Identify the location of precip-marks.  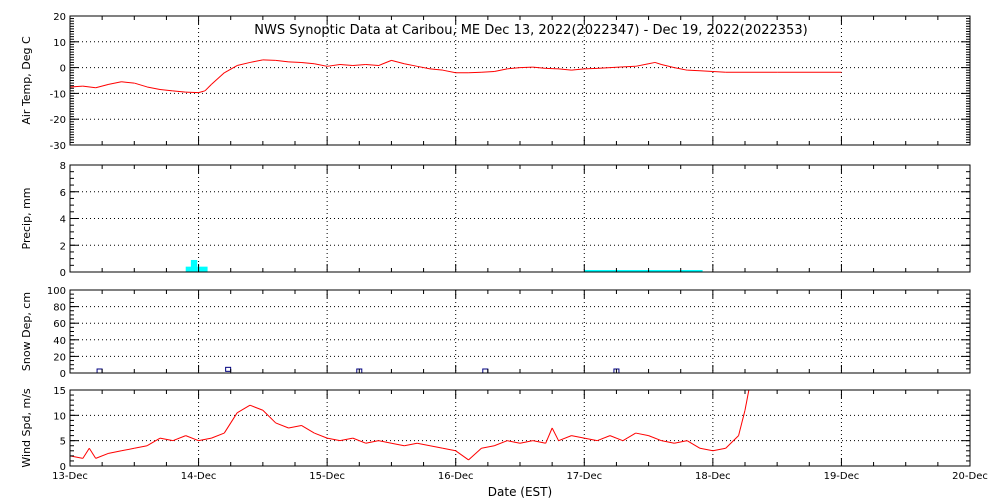
(444, 265).